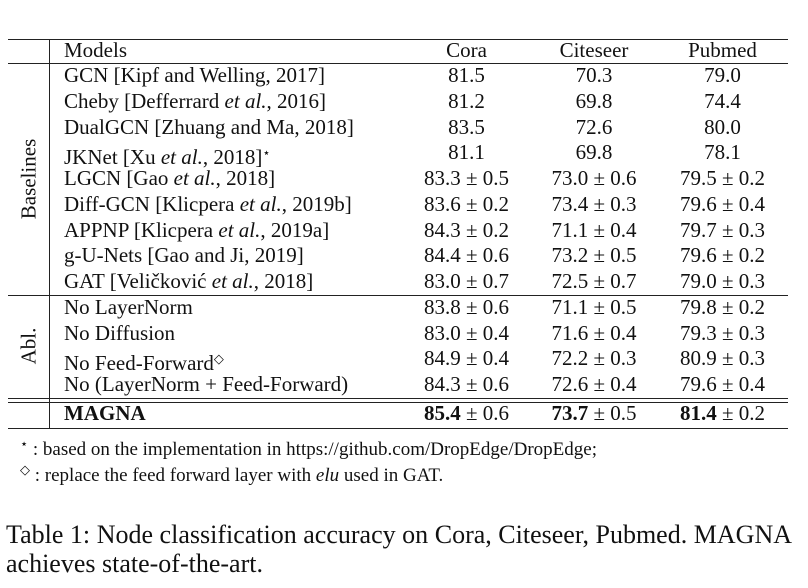 This screenshot has width=808, height=588. What do you see at coordinates (466, 100) in the screenshot?
I see `table-cell: 81.2` at bounding box center [466, 100].